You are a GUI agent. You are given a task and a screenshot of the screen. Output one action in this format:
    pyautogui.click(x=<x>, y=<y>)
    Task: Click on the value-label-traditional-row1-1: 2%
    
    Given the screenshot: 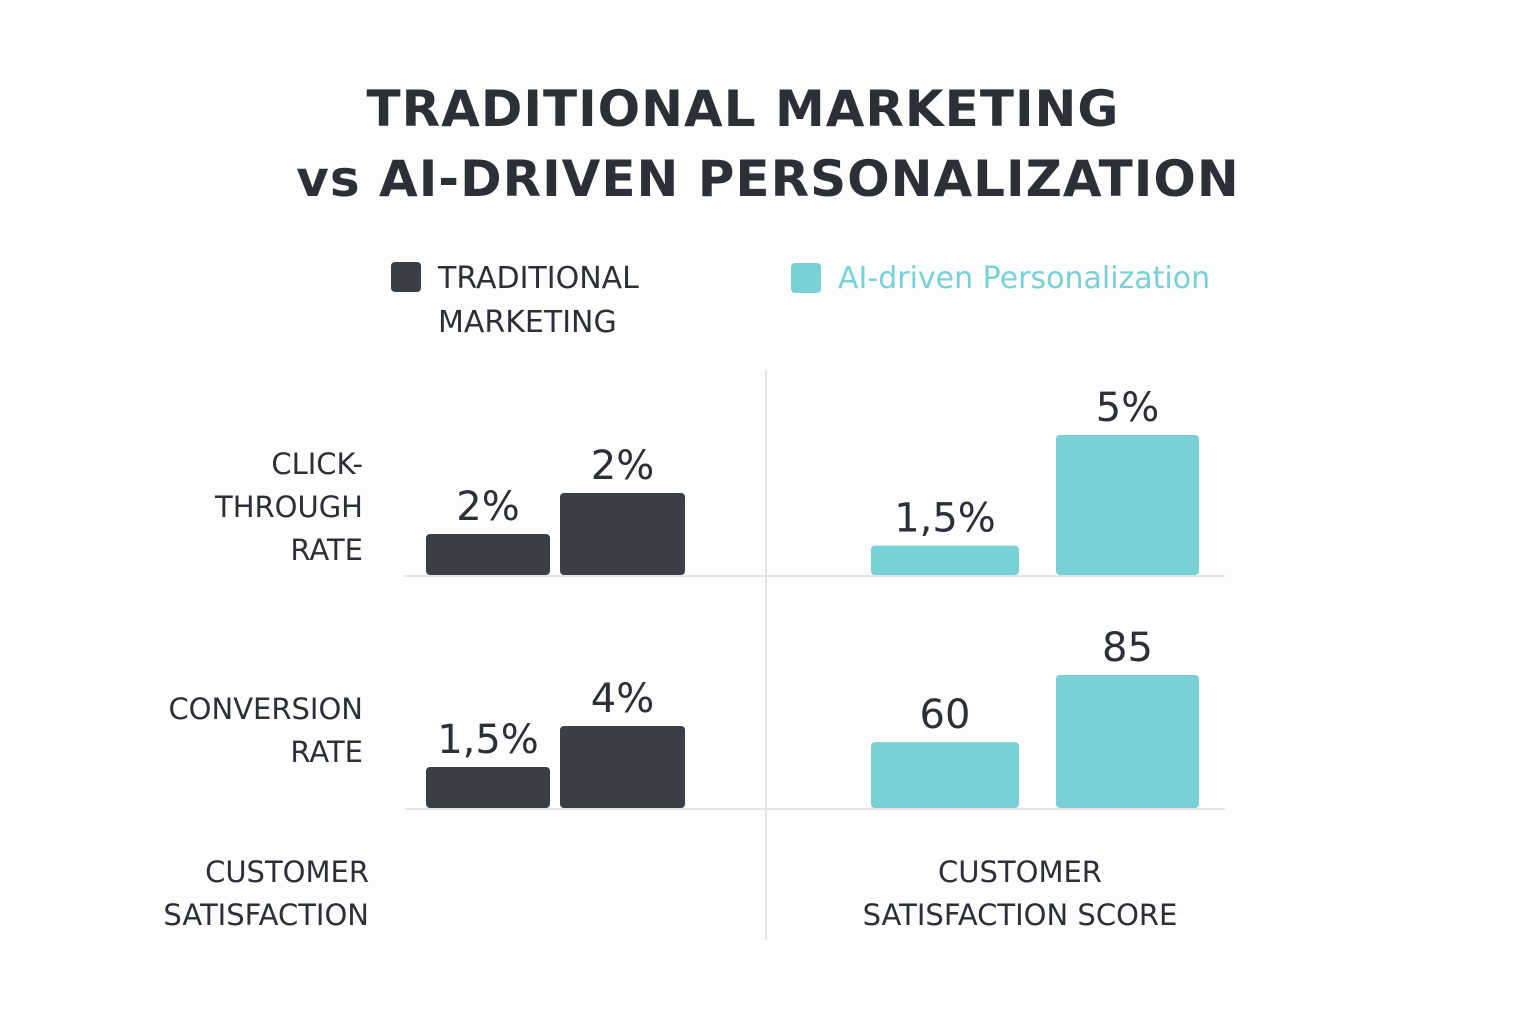 What is the action you would take?
    pyautogui.click(x=487, y=507)
    